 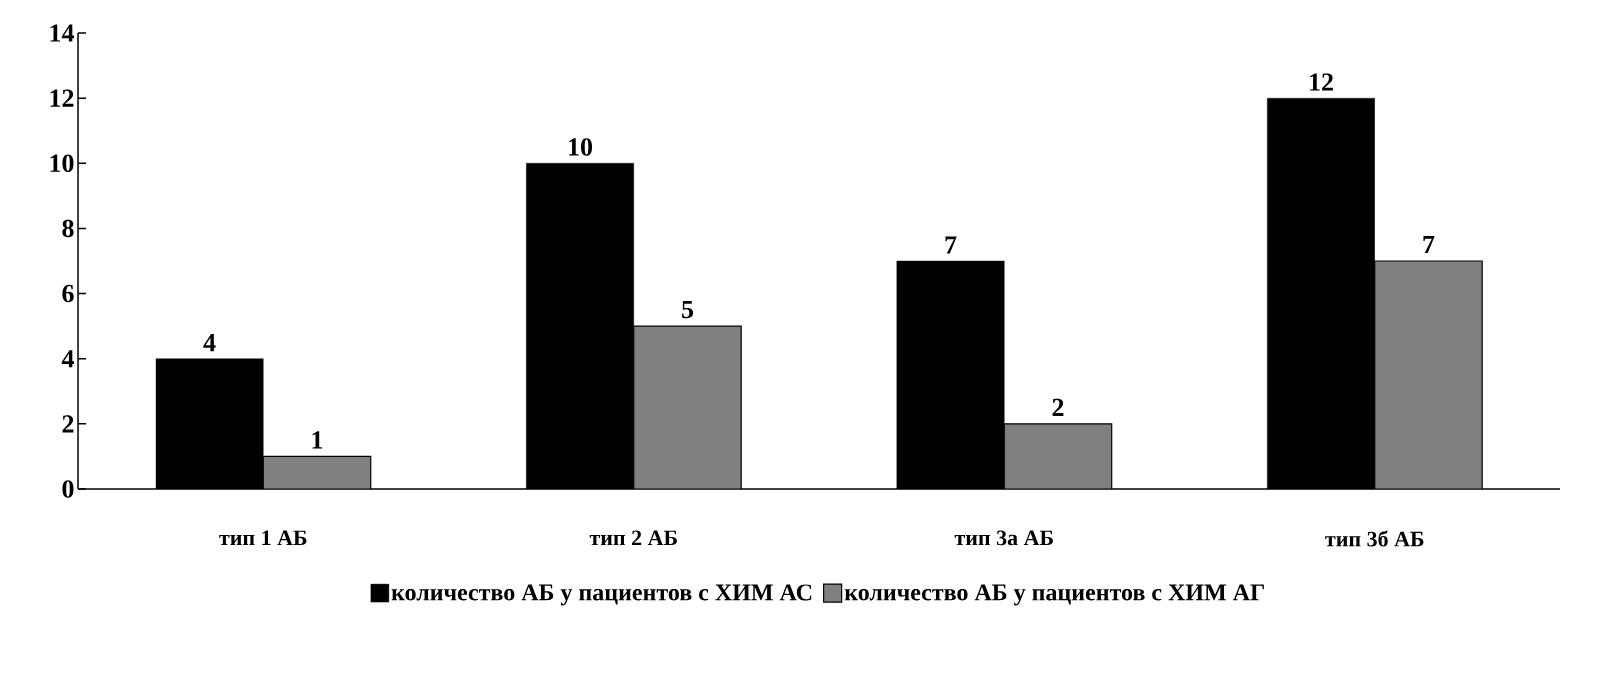 I want to click on legend-label: количество АБ у пациентов с ХИМ АС, so click(x=601, y=595).